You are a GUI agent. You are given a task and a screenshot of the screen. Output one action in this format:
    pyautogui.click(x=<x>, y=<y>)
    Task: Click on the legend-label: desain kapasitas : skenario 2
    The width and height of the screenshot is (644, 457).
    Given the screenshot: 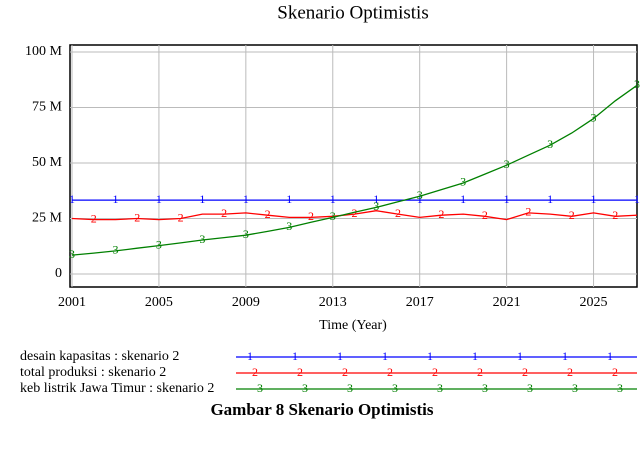 What is the action you would take?
    pyautogui.click(x=99, y=356)
    